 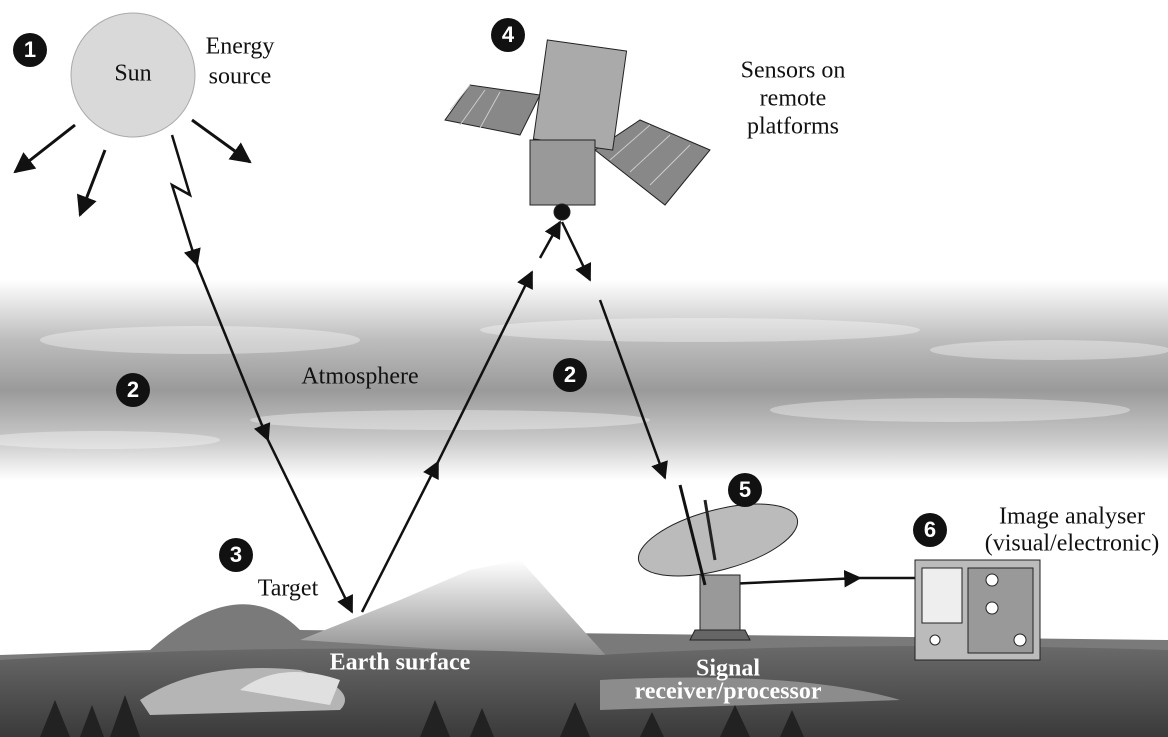 What do you see at coordinates (1072, 544) in the screenshot?
I see `label: (visual/electronic)` at bounding box center [1072, 544].